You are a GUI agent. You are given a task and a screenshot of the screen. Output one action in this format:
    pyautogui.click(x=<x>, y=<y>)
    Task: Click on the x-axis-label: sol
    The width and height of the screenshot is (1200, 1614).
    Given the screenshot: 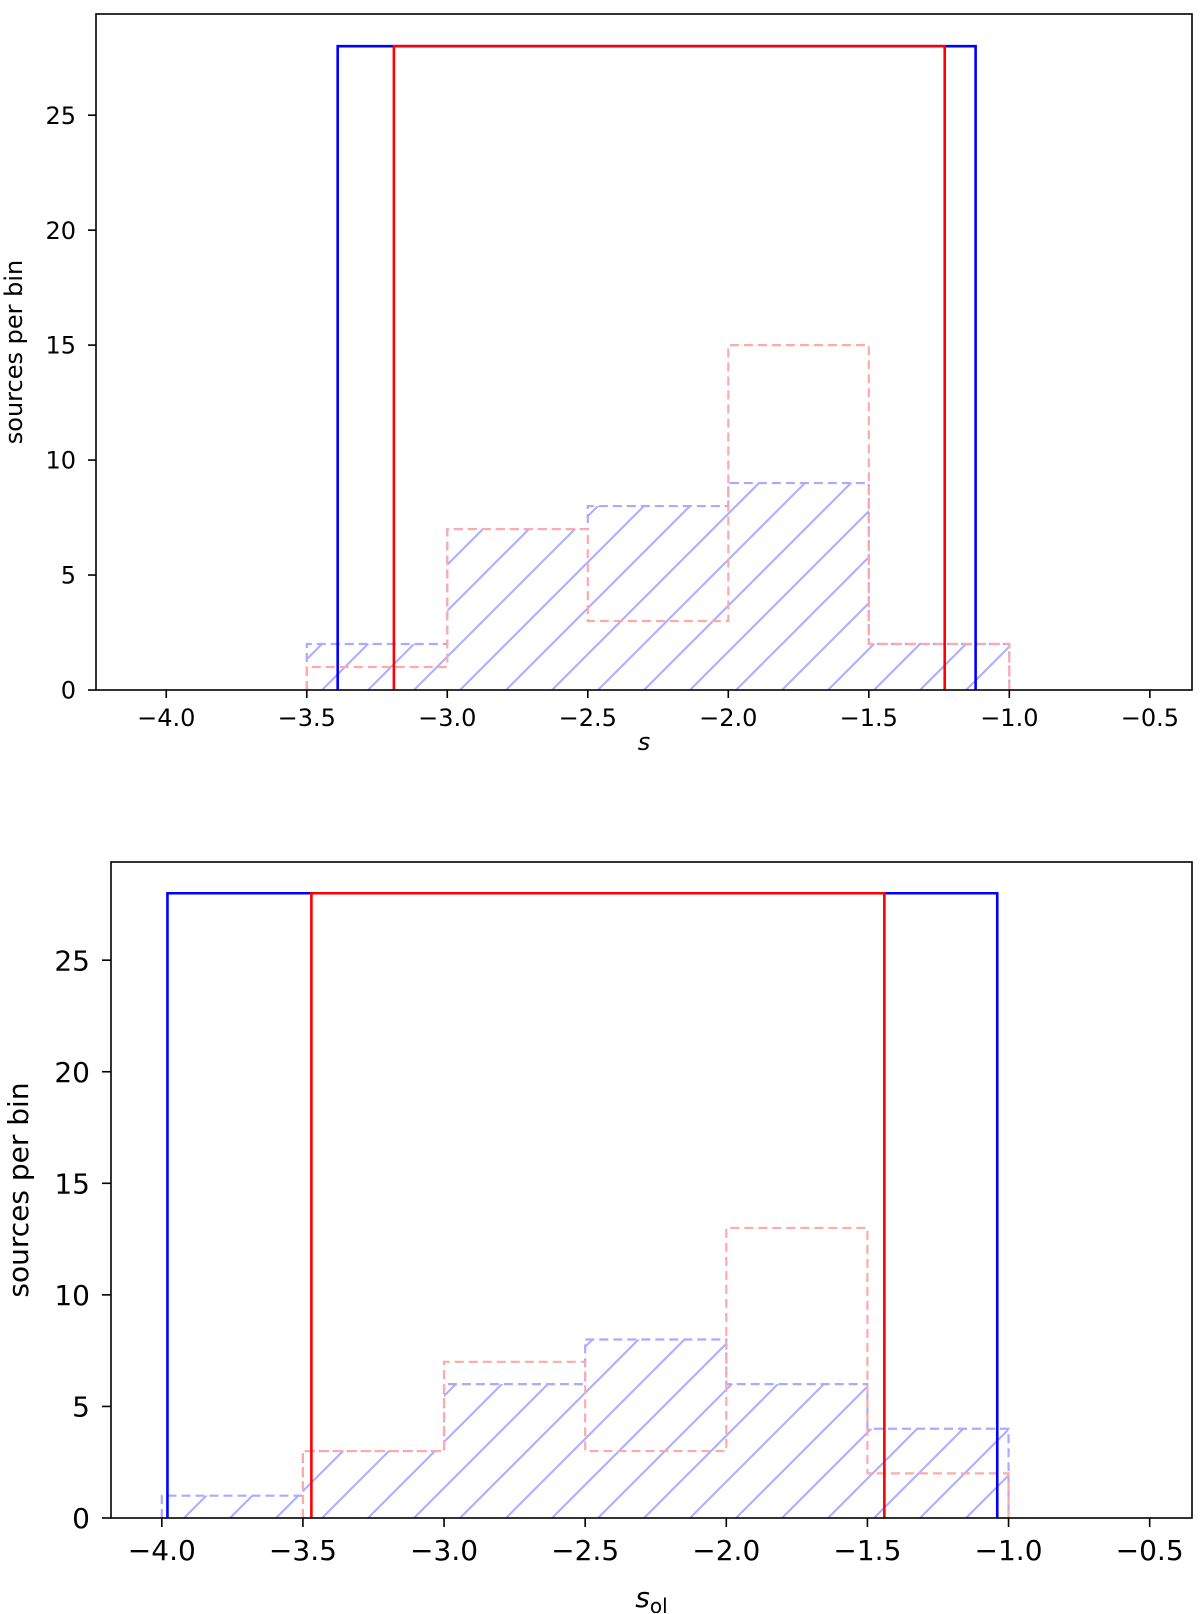 What is the action you would take?
    pyautogui.click(x=651, y=1597)
    